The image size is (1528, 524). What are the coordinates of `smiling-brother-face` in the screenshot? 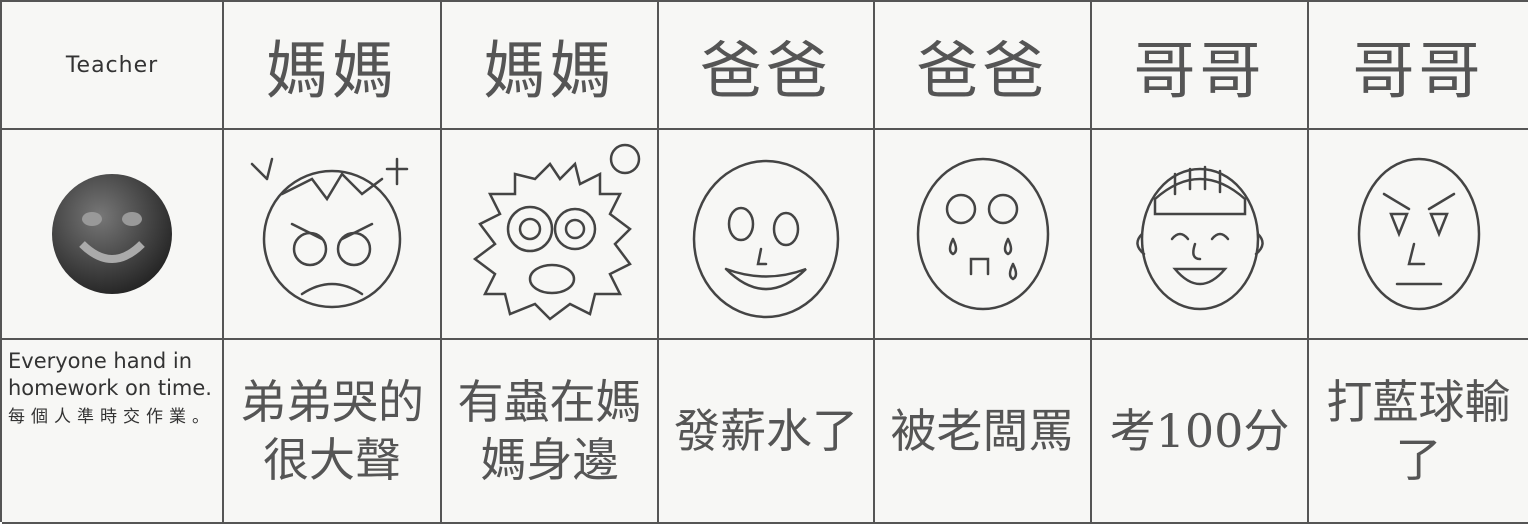 It's located at (1199, 238).